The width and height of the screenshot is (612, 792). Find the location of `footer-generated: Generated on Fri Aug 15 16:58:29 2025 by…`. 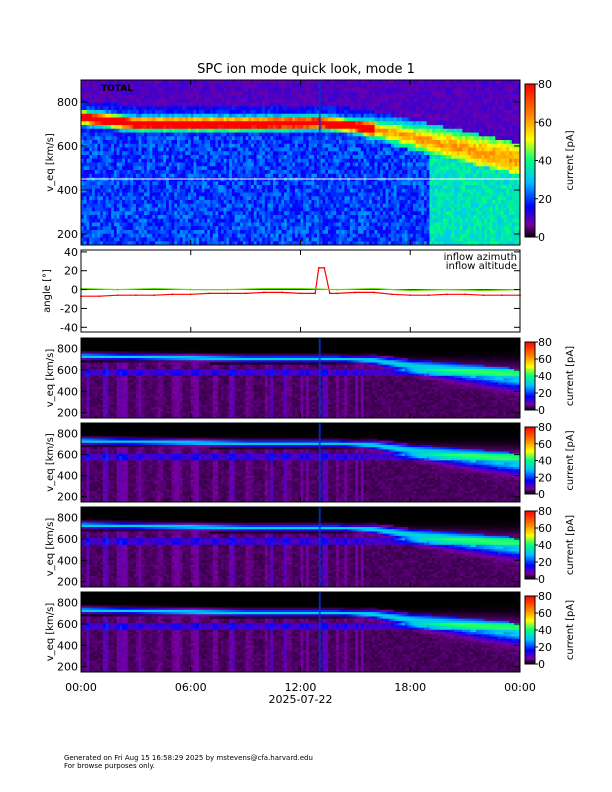

footer-generated: Generated on Fri Aug 15 16:58:29 2025 by… is located at coordinates (188, 758).